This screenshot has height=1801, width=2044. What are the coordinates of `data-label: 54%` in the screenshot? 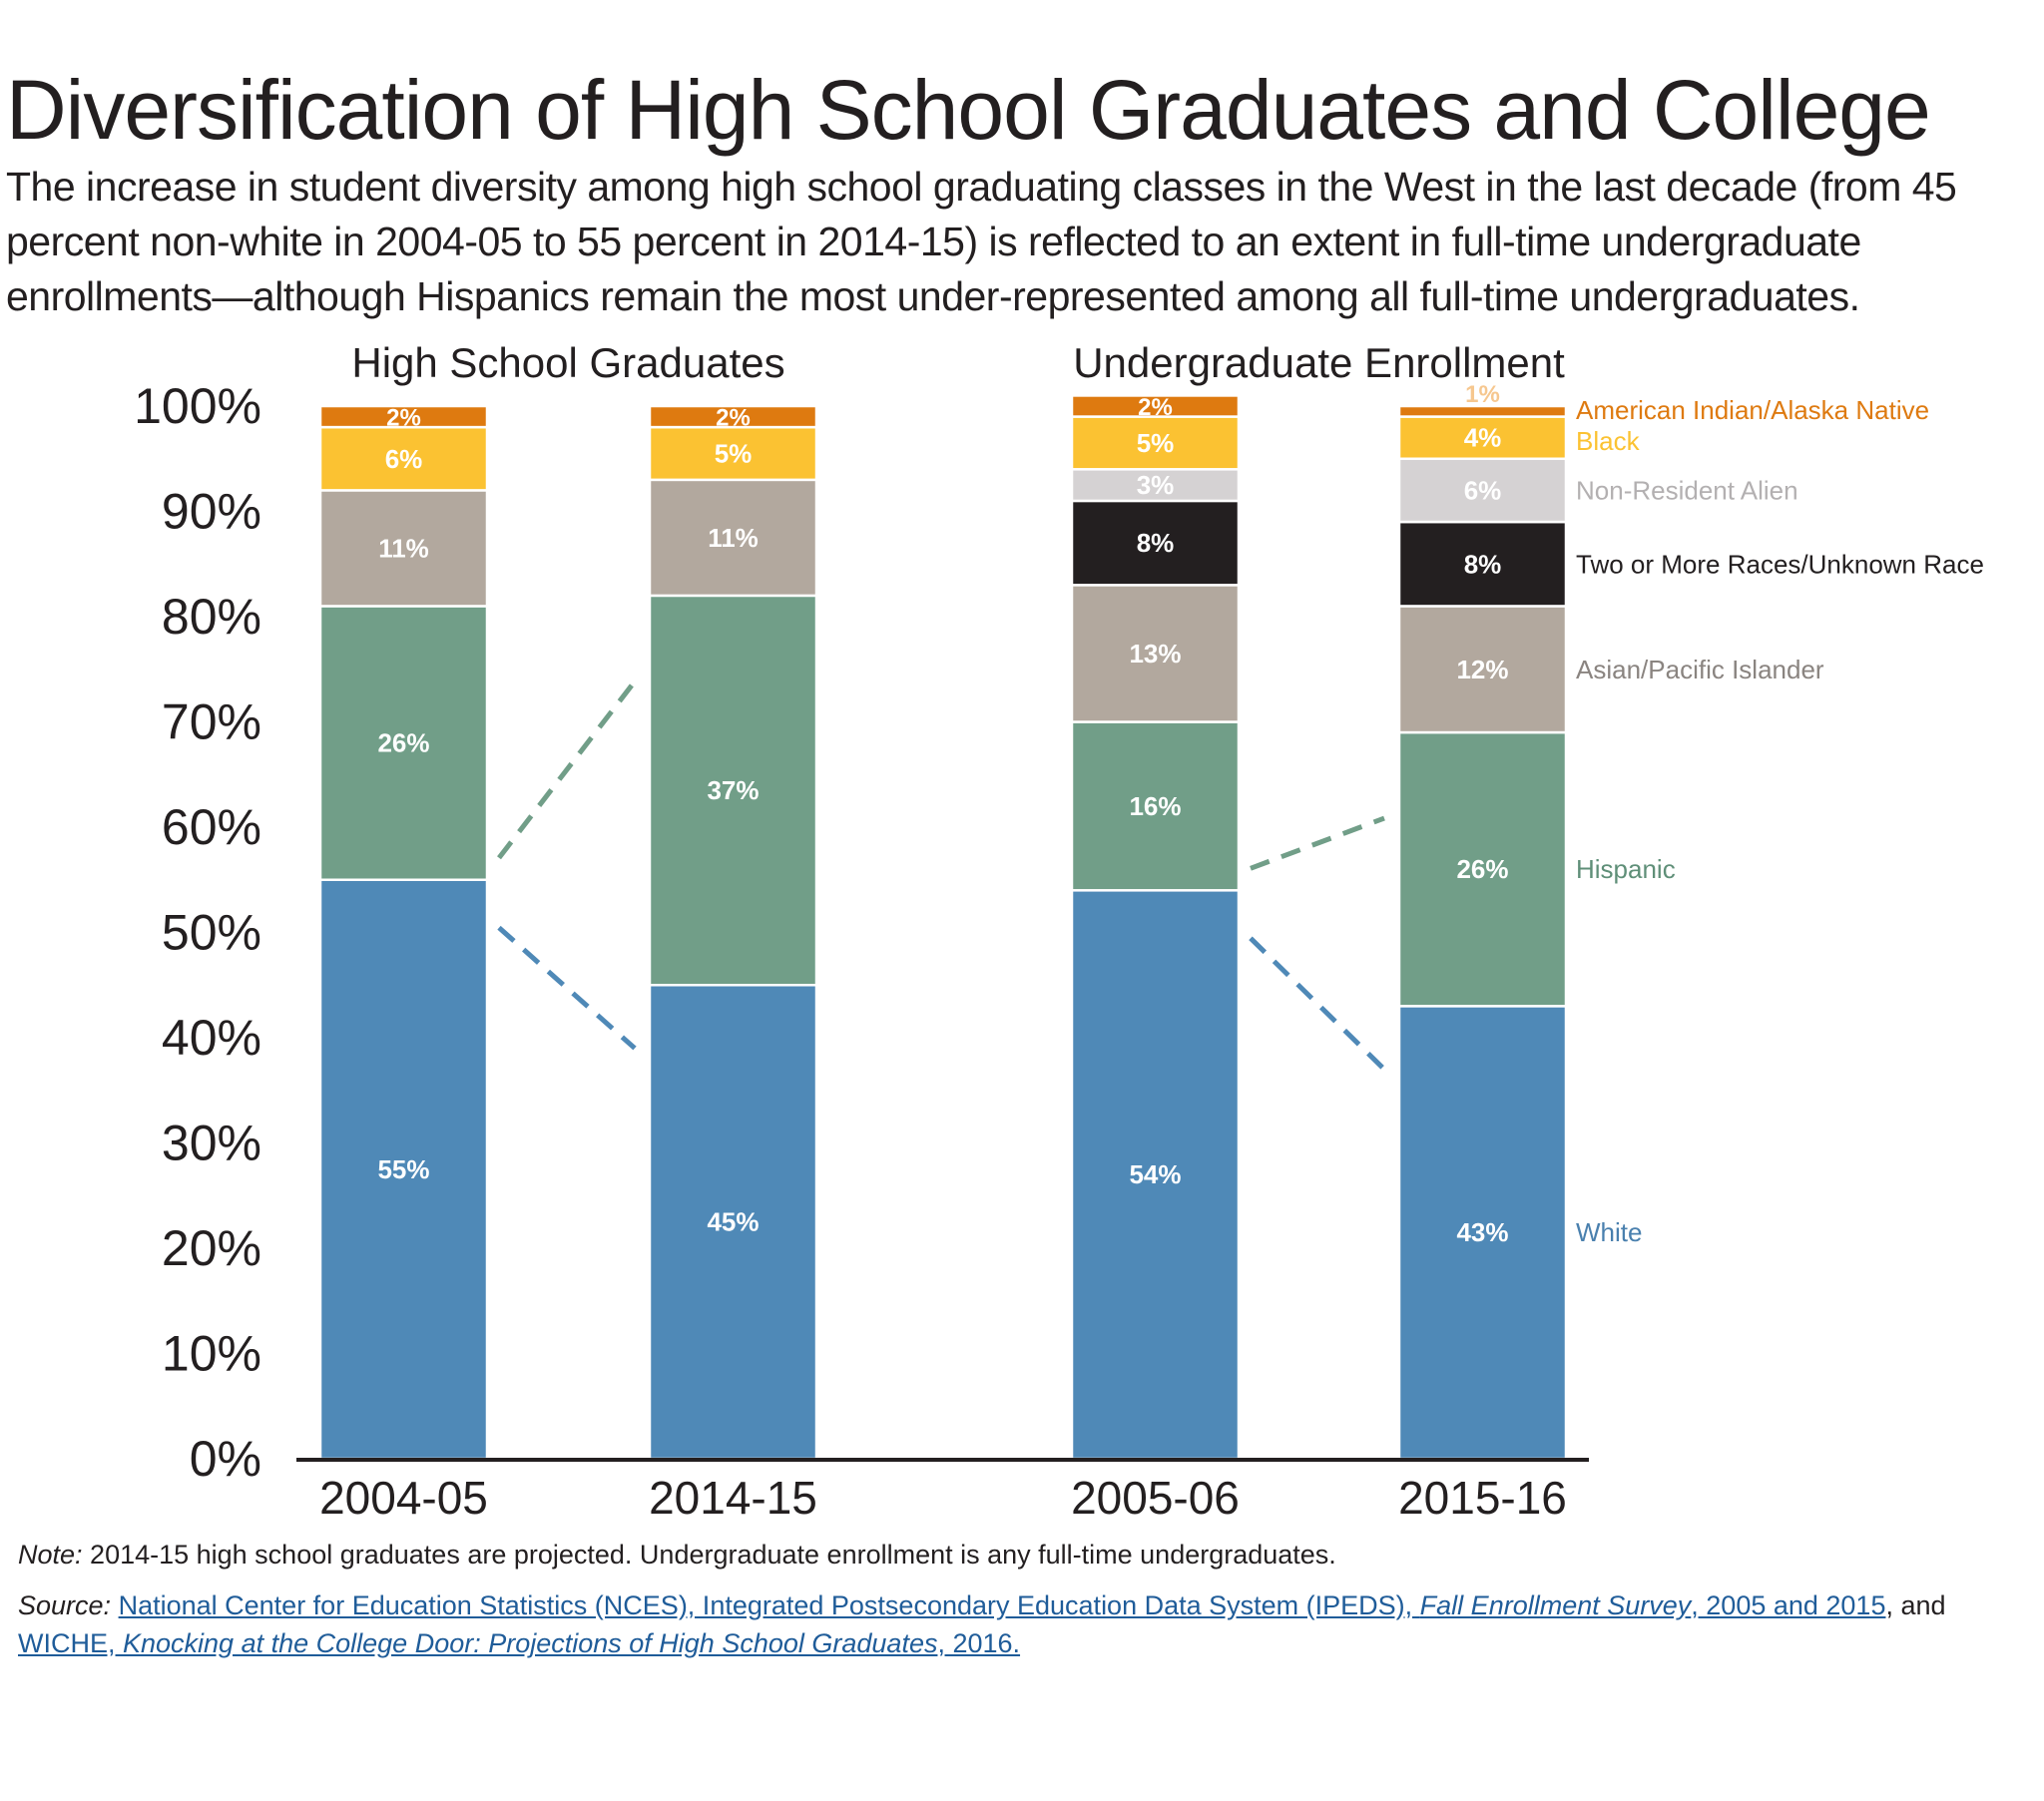 It's located at (1155, 1174).